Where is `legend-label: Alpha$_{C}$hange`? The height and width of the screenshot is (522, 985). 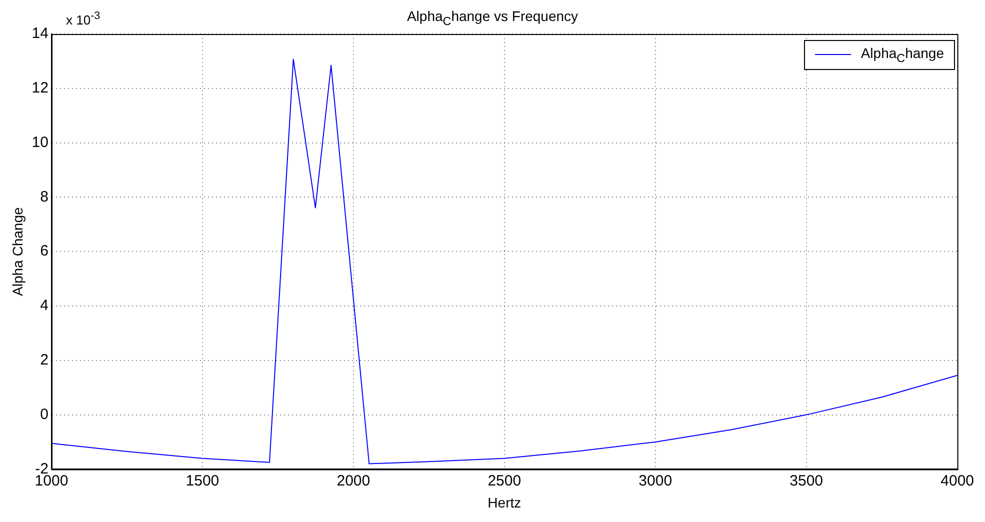
legend-label: Alpha$_{C}$hange is located at coordinates (902, 55).